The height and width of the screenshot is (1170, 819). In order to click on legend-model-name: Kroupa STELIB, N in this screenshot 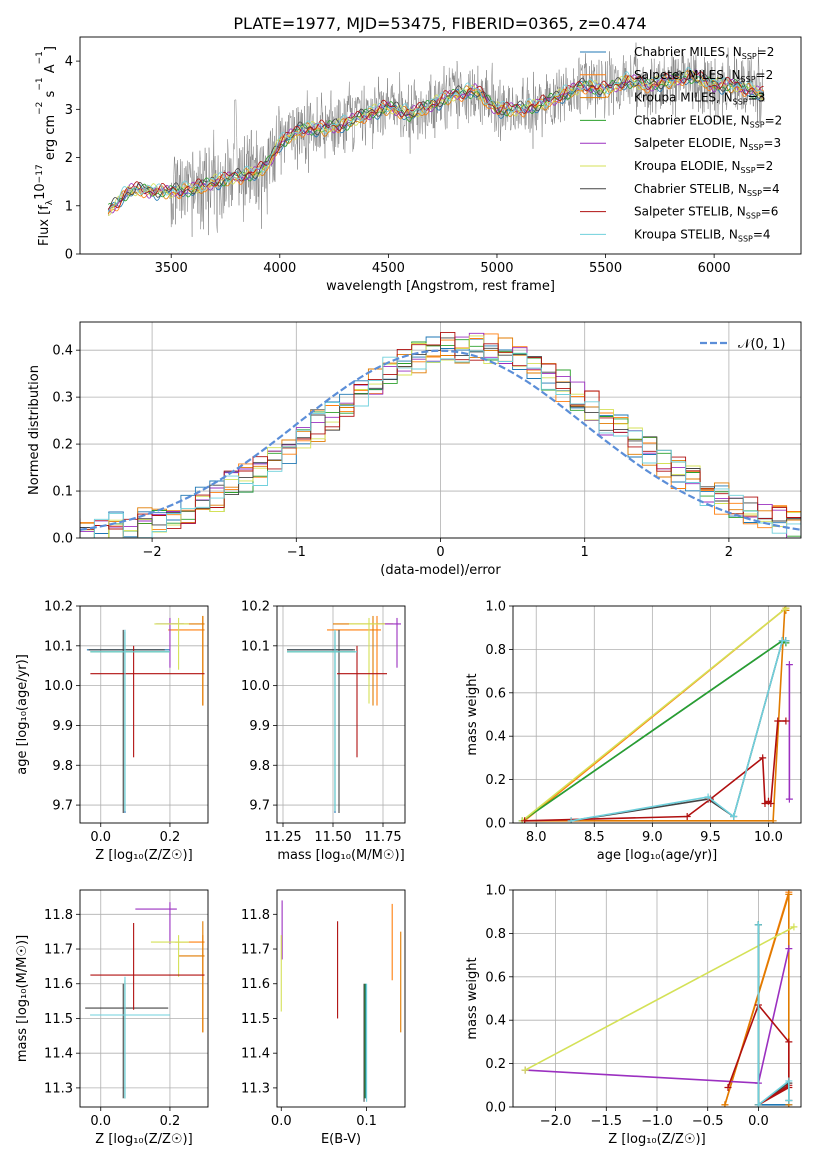, I will do `click(686, 234)`.